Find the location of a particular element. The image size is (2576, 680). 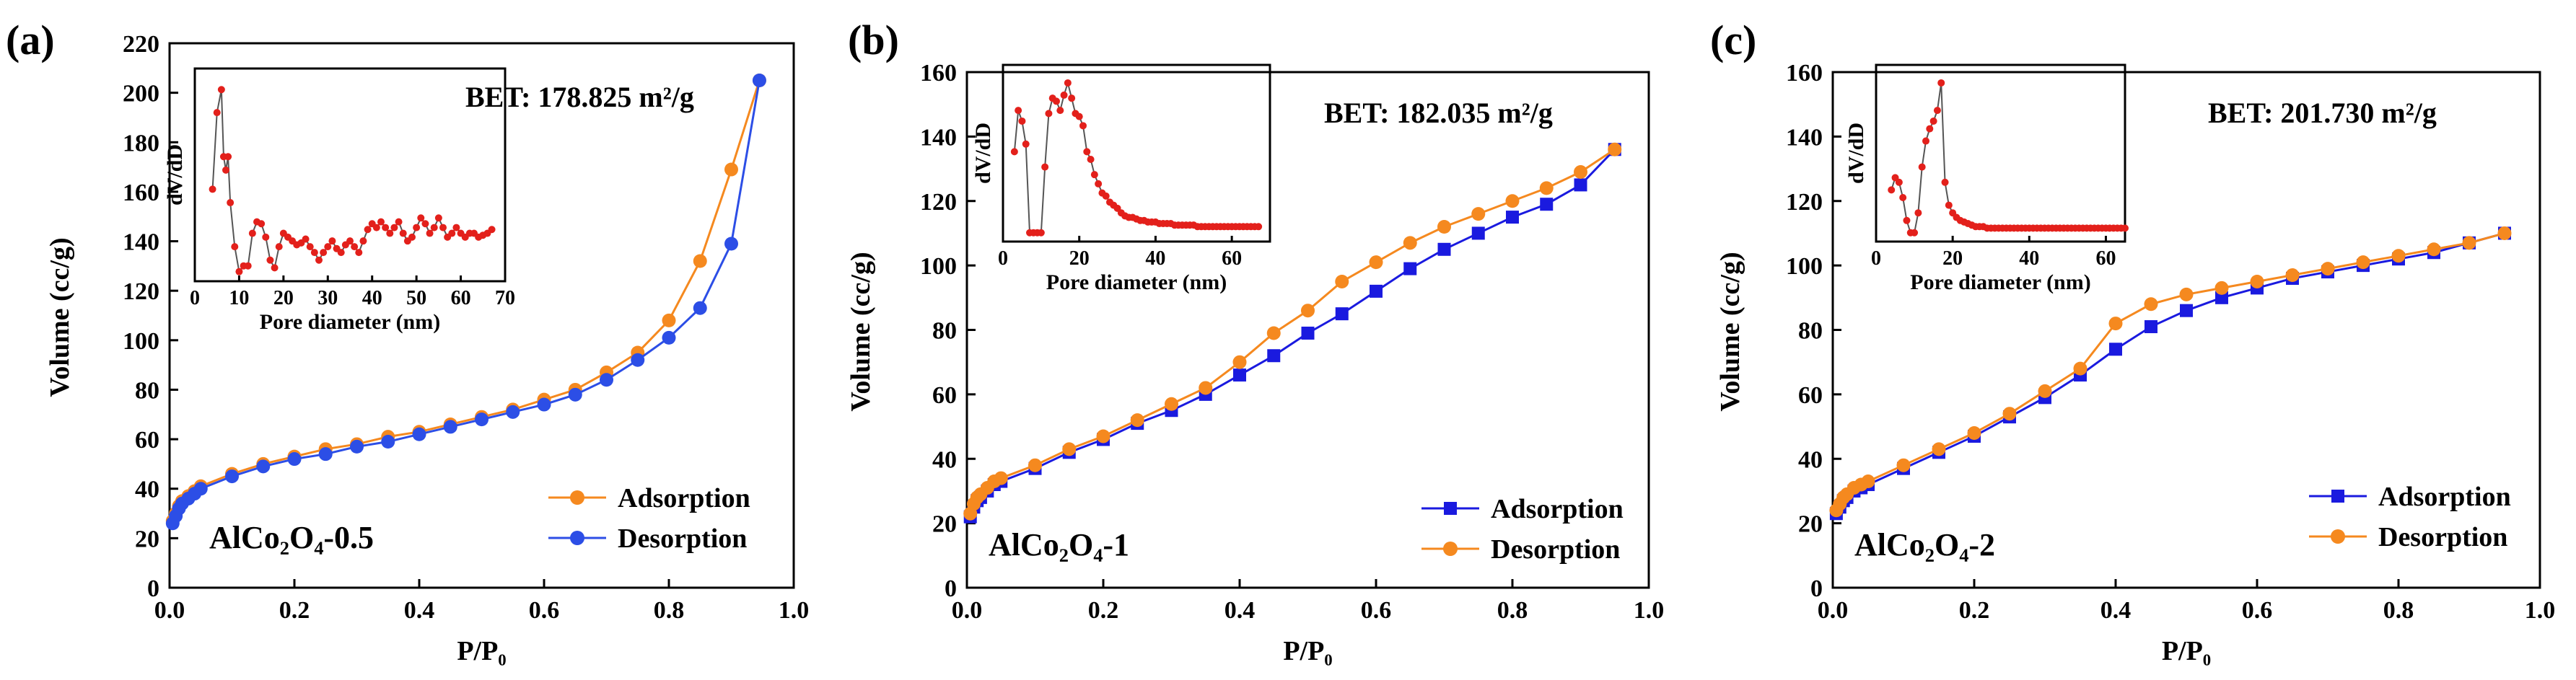

inset-x-axis-label: Pore diameter (nm) is located at coordinates (350, 322).